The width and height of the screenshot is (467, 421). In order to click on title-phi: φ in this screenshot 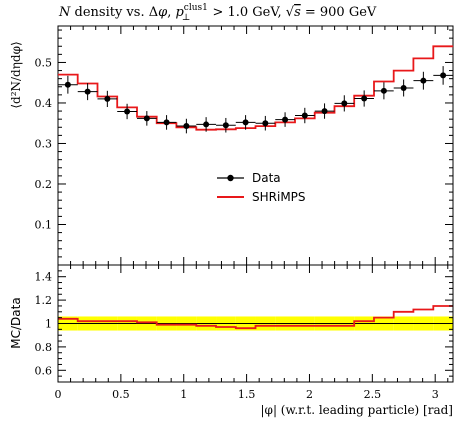, I will do `click(163, 12)`.